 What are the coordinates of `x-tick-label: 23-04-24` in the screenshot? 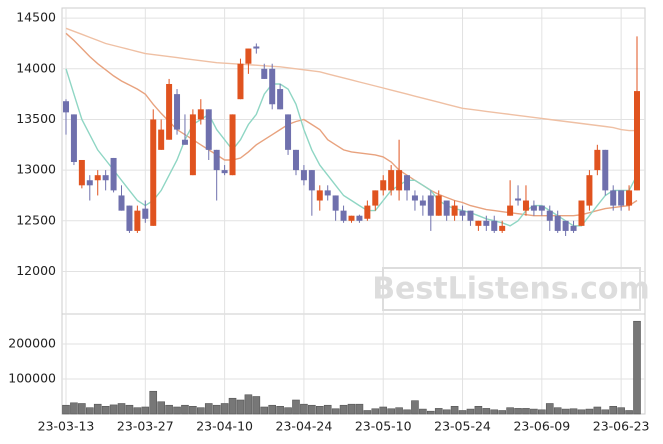 It's located at (304, 426).